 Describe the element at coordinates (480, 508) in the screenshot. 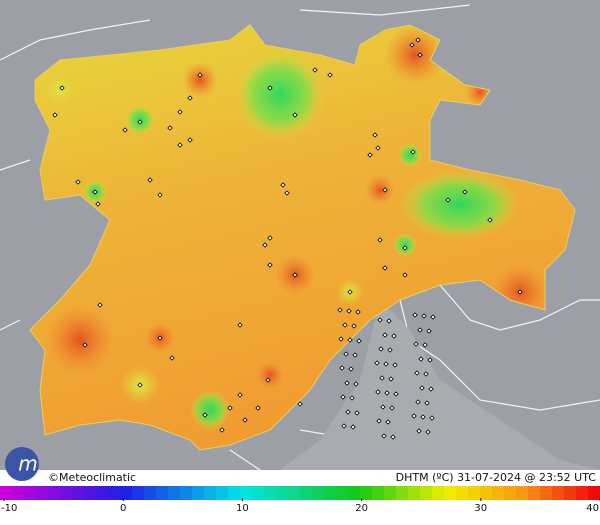

I see `colorbar-label: 30` at that location.